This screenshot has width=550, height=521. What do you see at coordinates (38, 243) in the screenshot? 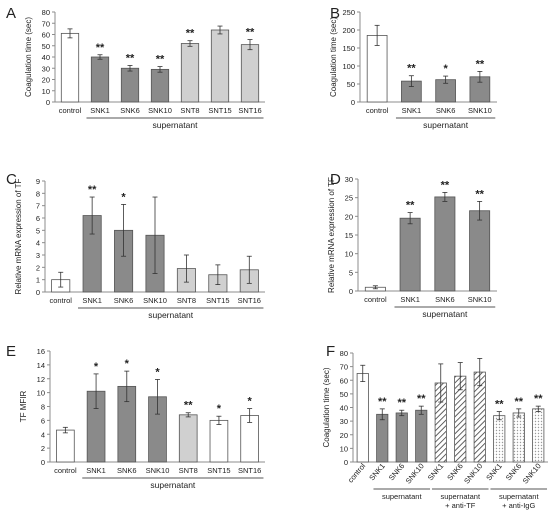
I see `y-tick-label: 4` at bounding box center [38, 243].